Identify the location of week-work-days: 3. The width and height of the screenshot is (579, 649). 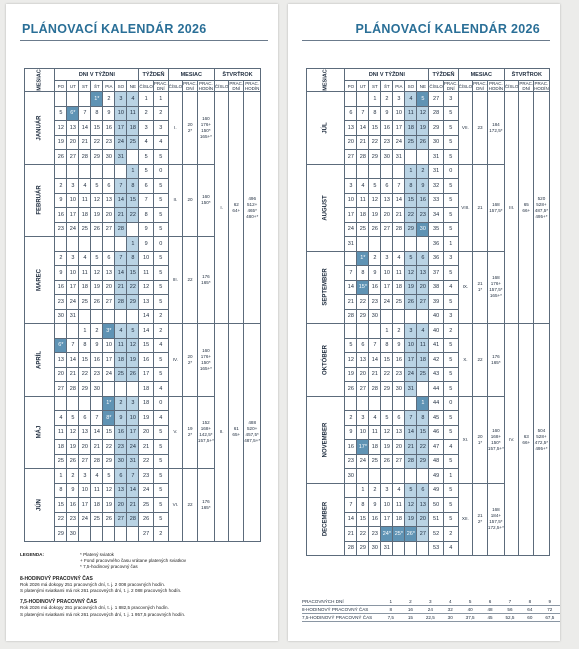
(450, 316).